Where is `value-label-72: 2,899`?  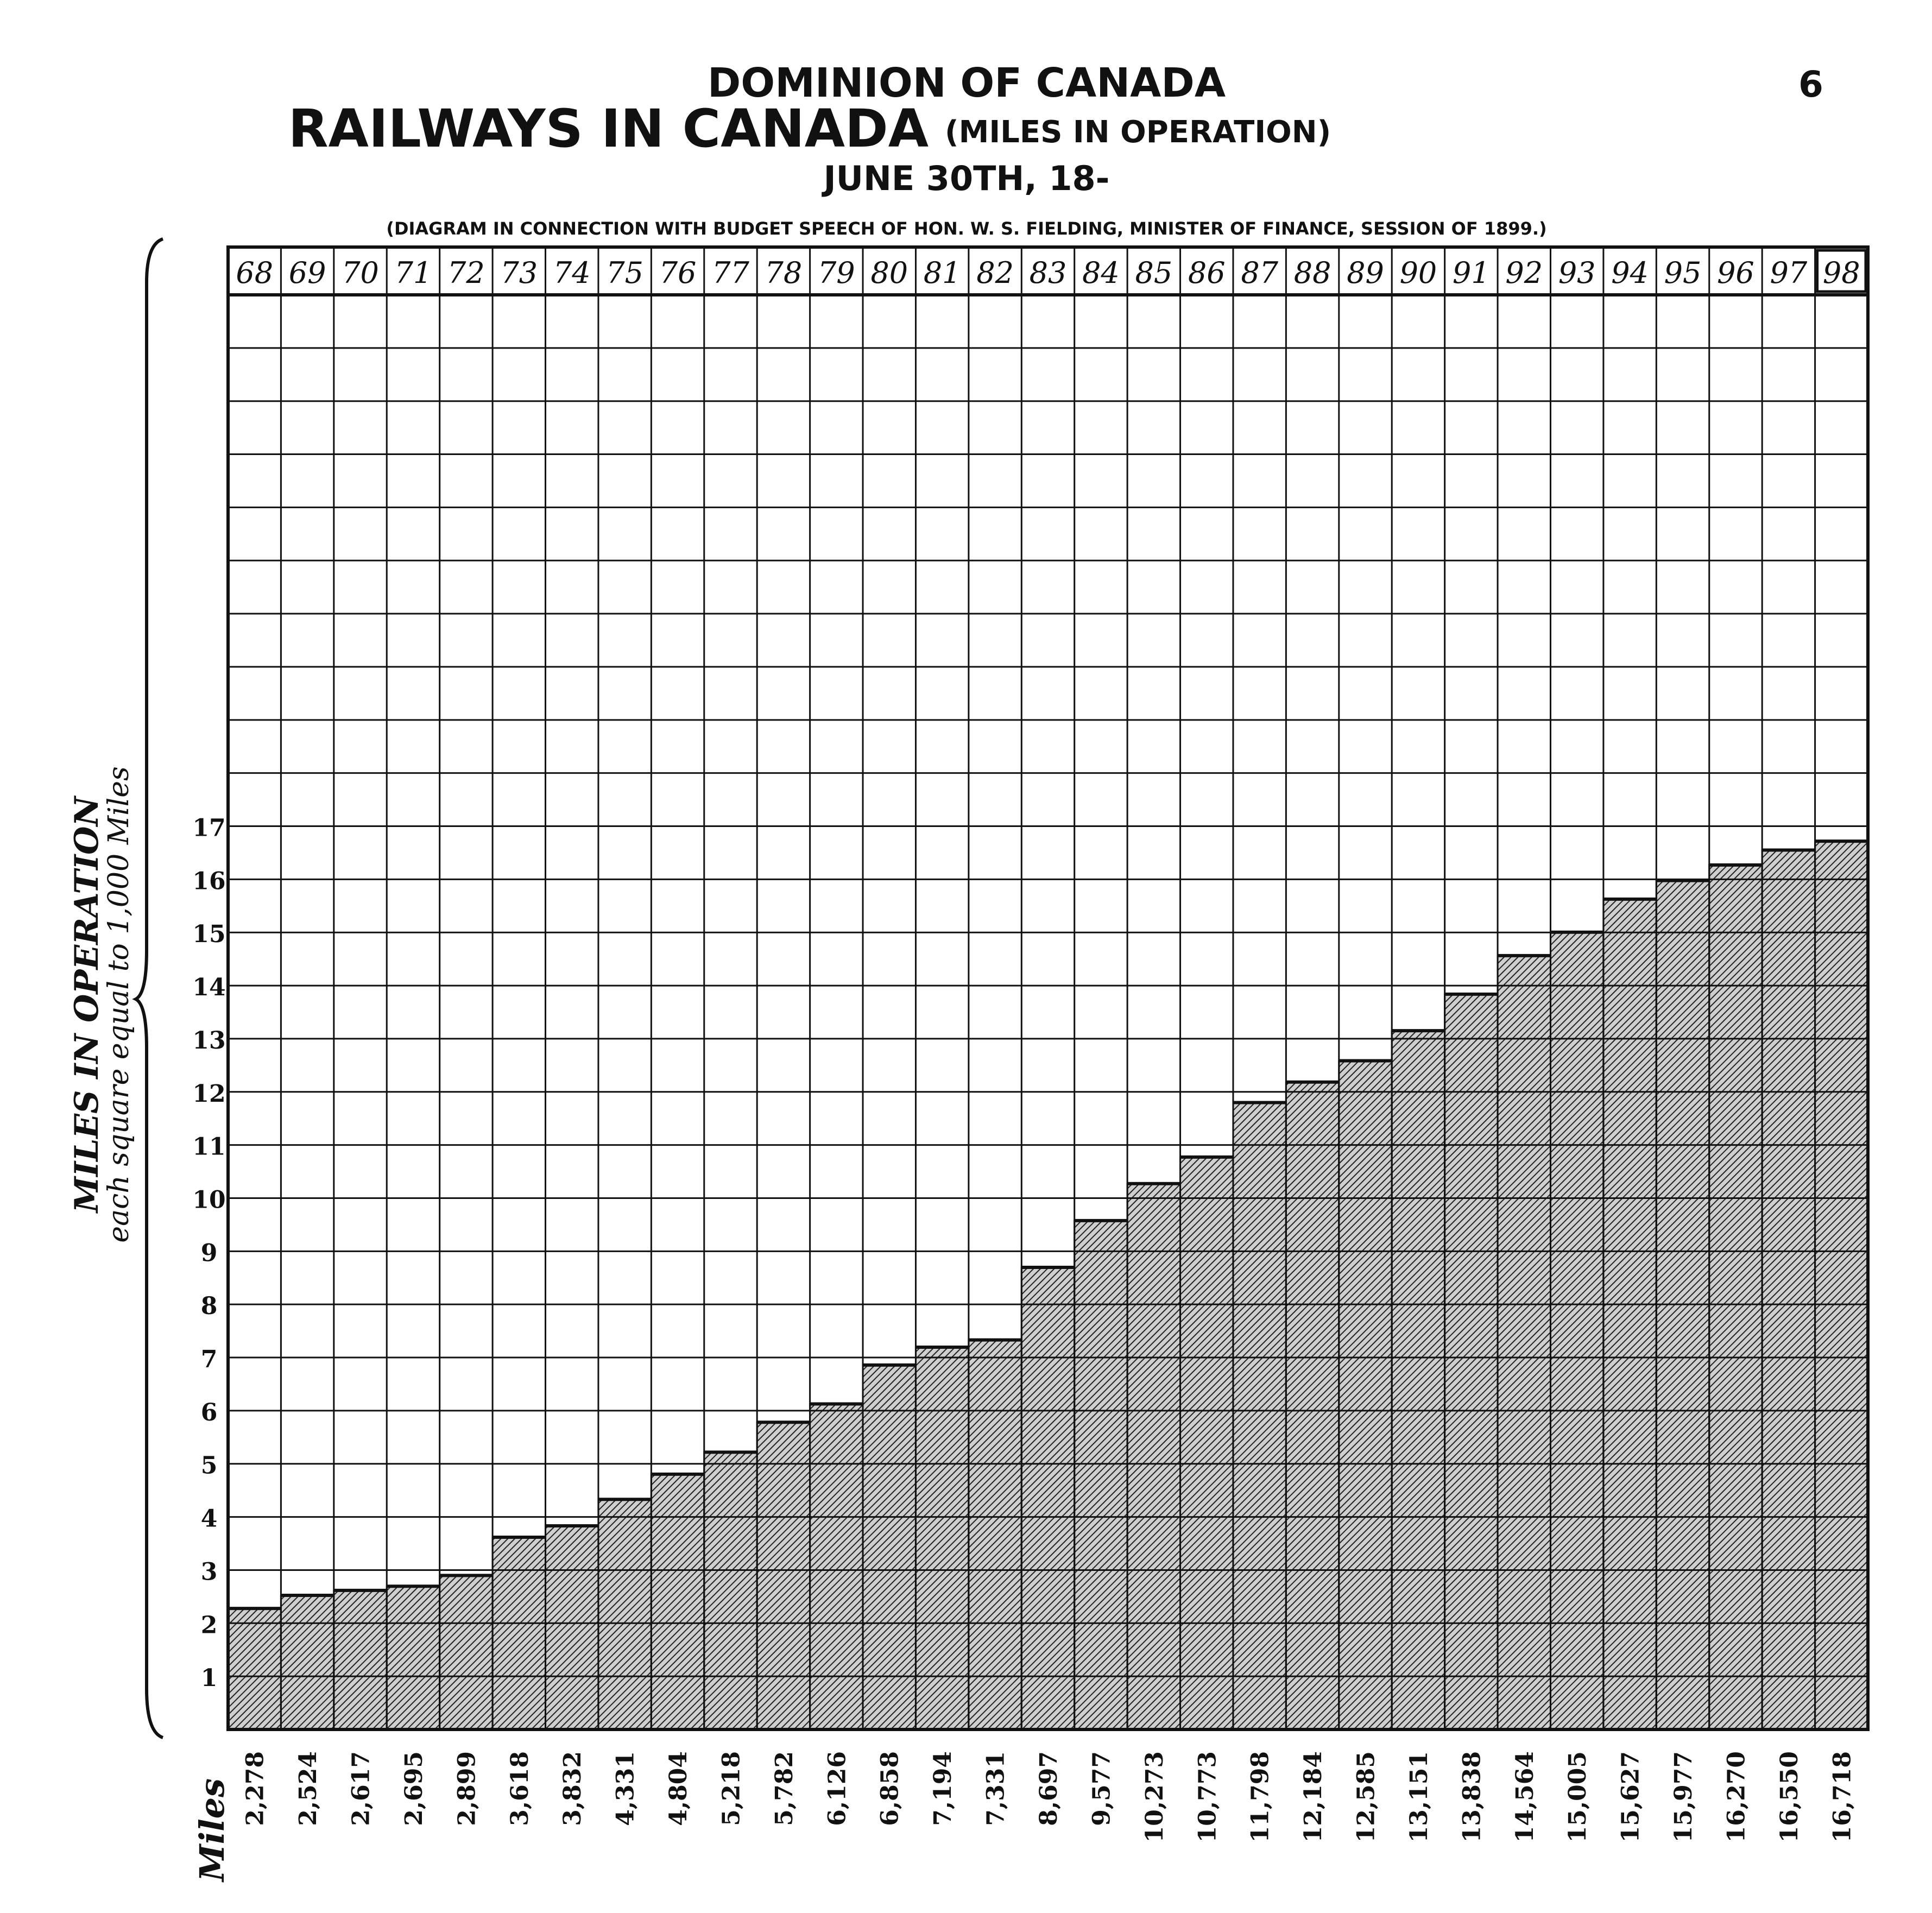
value-label-72: 2,899 is located at coordinates (467, 1788).